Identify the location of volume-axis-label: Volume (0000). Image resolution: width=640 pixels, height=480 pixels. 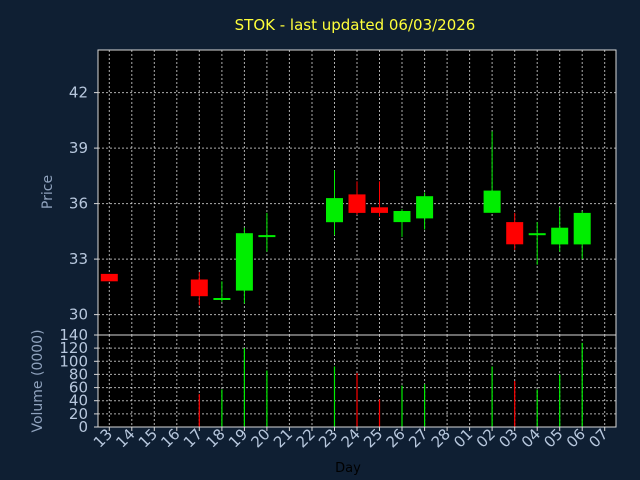
(38, 380).